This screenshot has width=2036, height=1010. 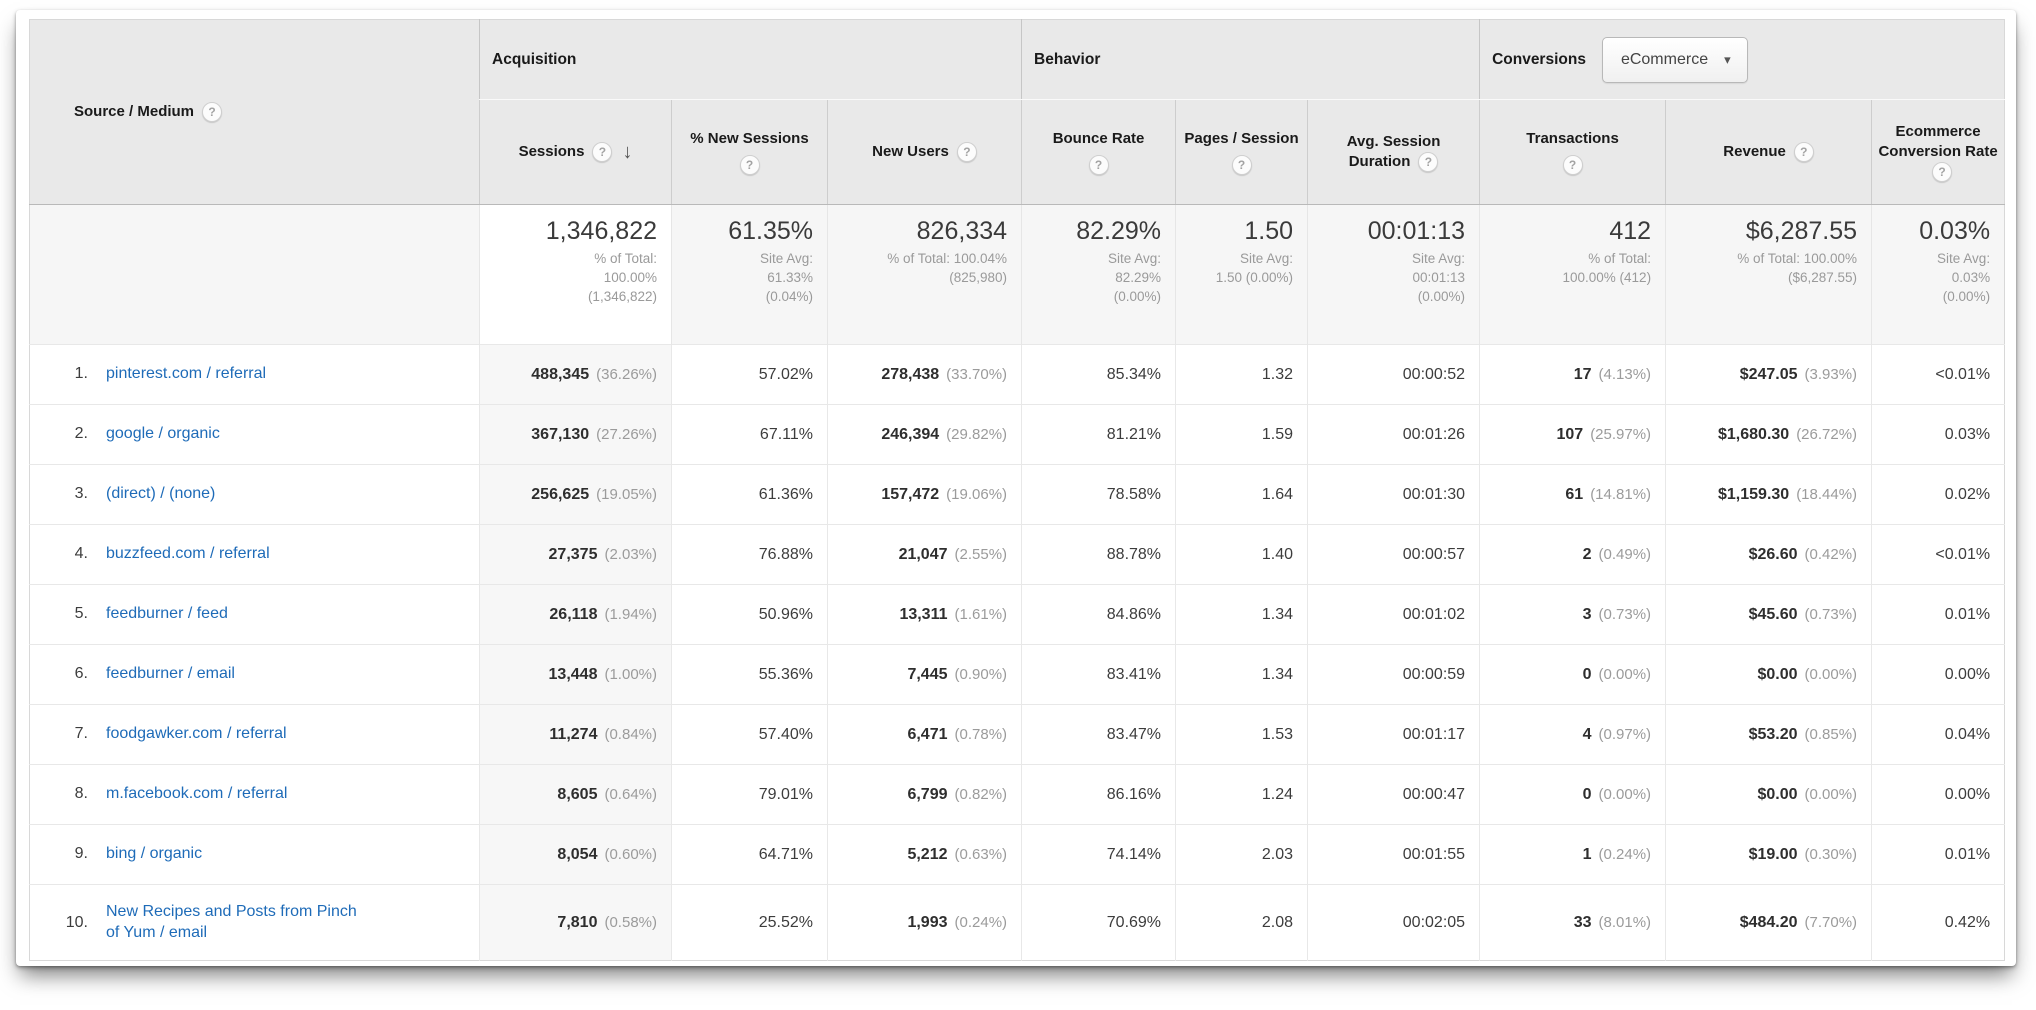 I want to click on cell-ecommerce-conversion-rate: 0.04%, so click(x=1938, y=734).